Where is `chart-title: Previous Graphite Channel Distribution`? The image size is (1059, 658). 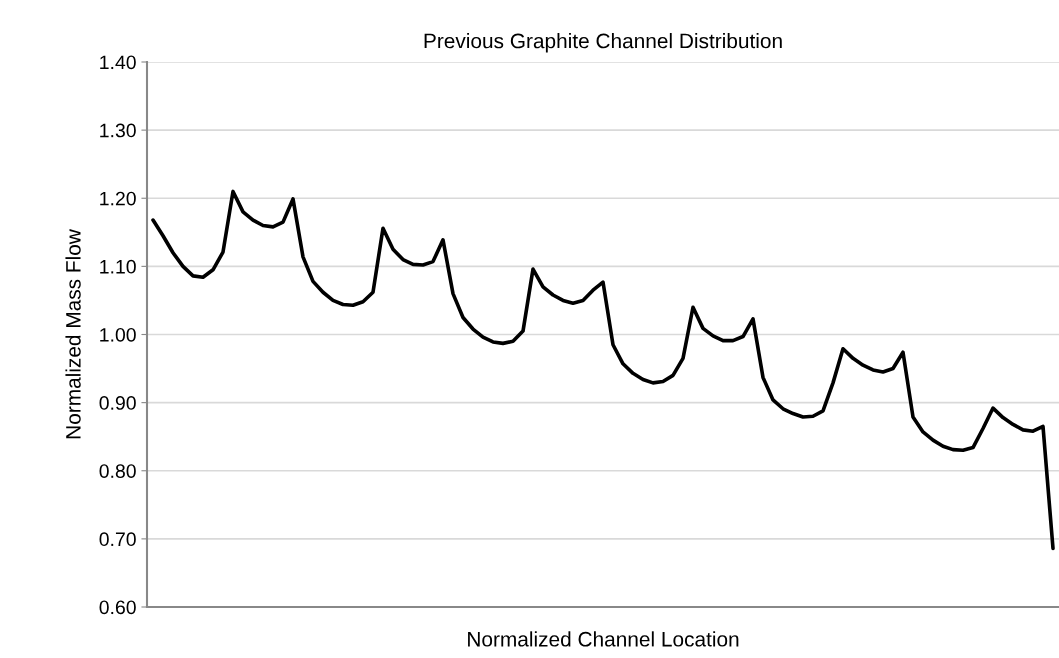 chart-title: Previous Graphite Channel Distribution is located at coordinates (603, 43).